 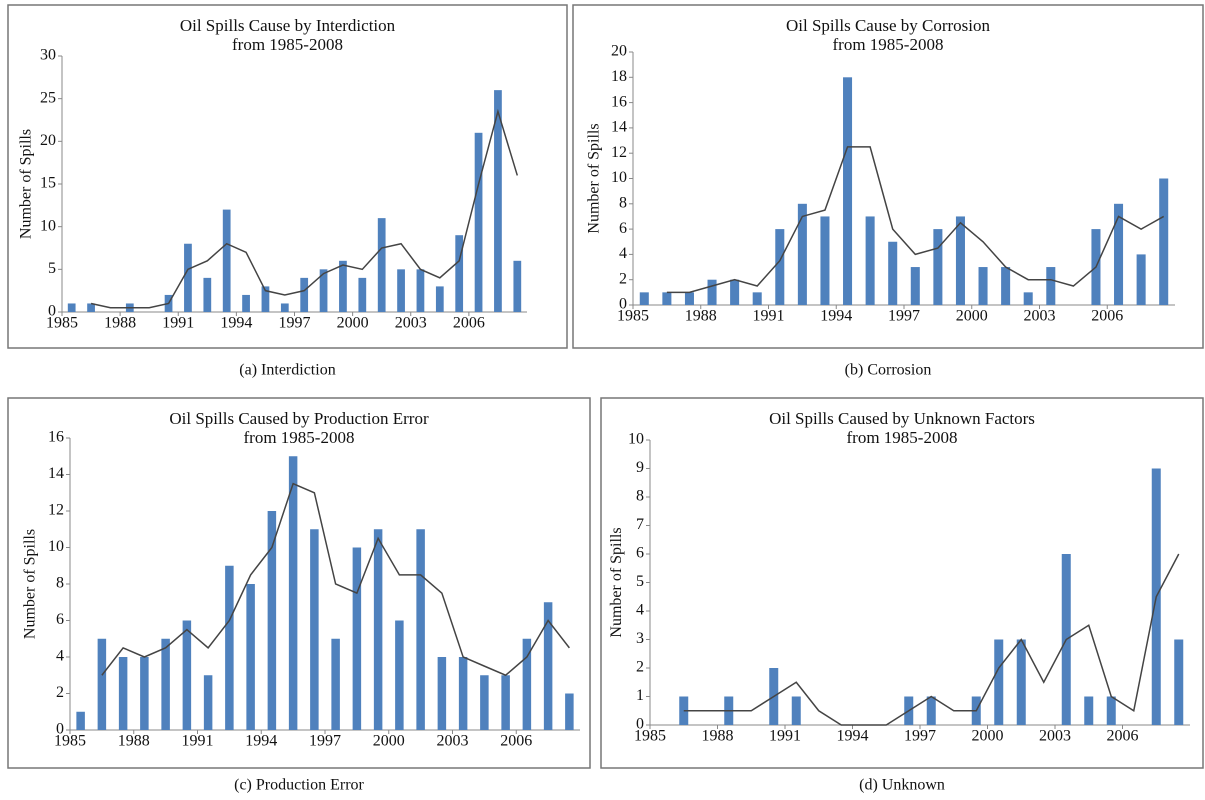 I want to click on x-tick-label: 1985, so click(x=633, y=316).